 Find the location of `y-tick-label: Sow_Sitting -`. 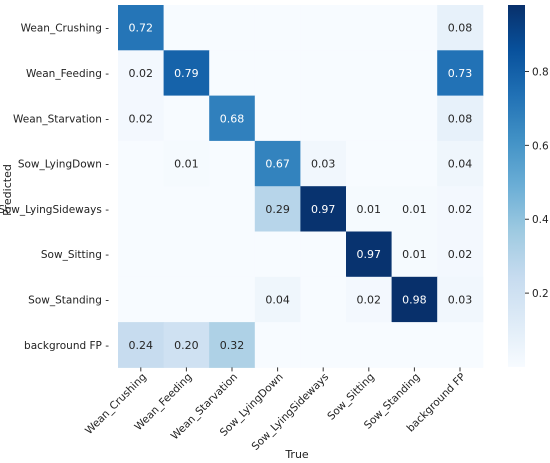

y-tick-label: Sow_Sitting - is located at coordinates (75, 255).